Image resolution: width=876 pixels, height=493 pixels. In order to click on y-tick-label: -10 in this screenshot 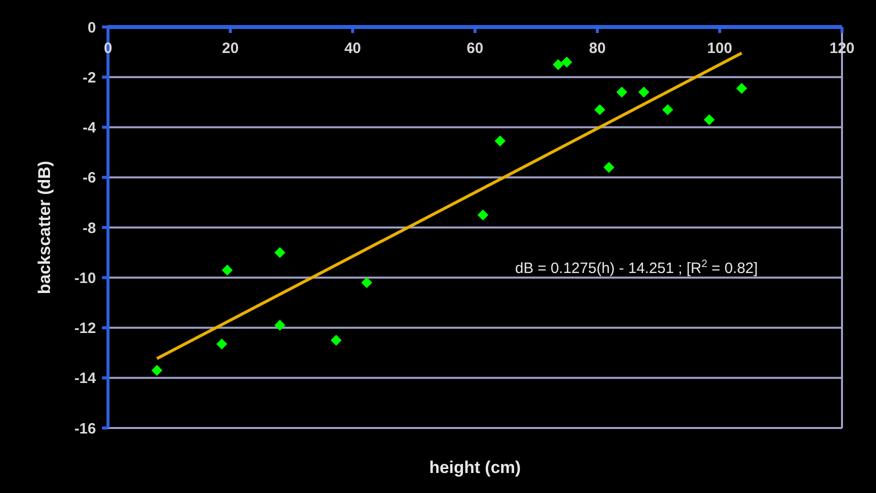, I will do `click(85, 278)`.